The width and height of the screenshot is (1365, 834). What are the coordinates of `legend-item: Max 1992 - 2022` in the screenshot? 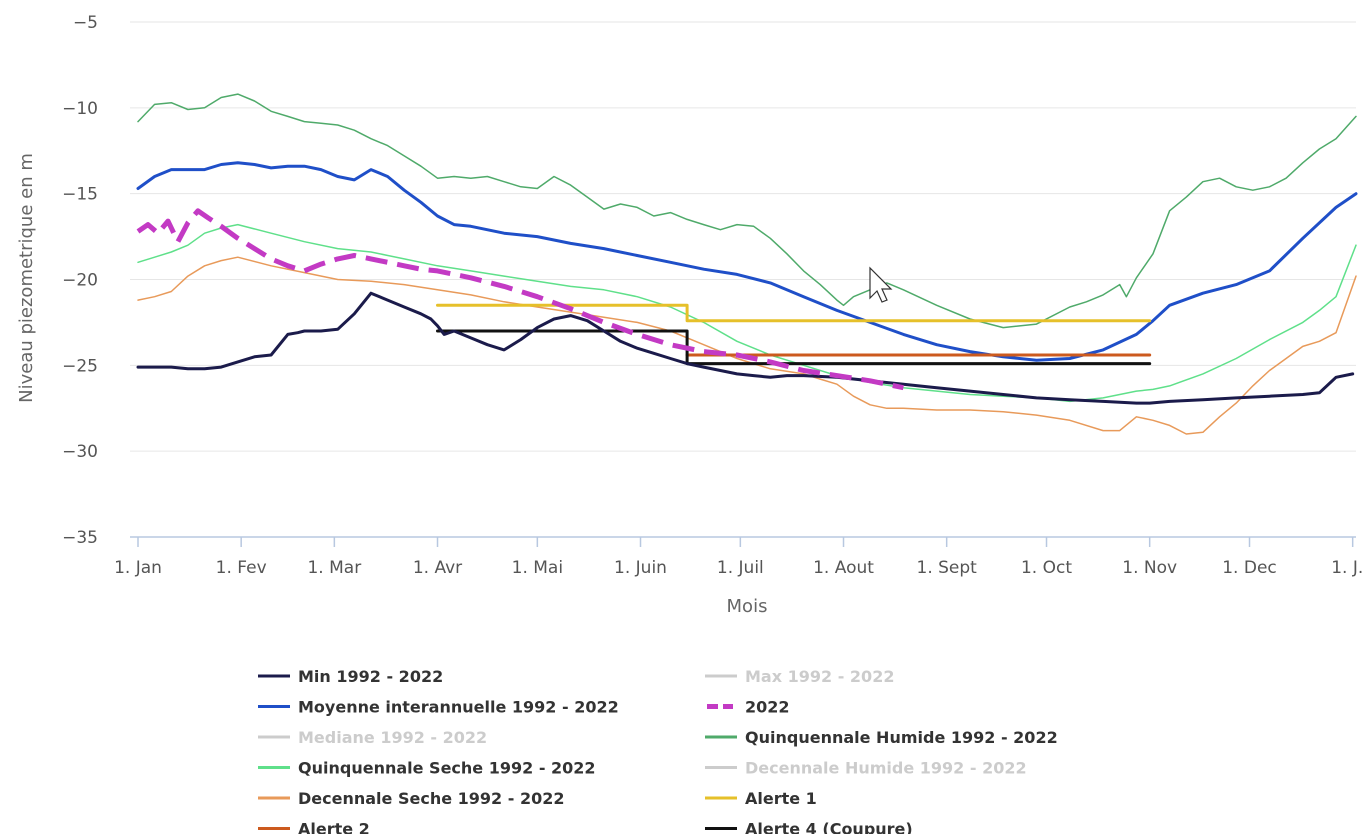 It's located at (799, 676).